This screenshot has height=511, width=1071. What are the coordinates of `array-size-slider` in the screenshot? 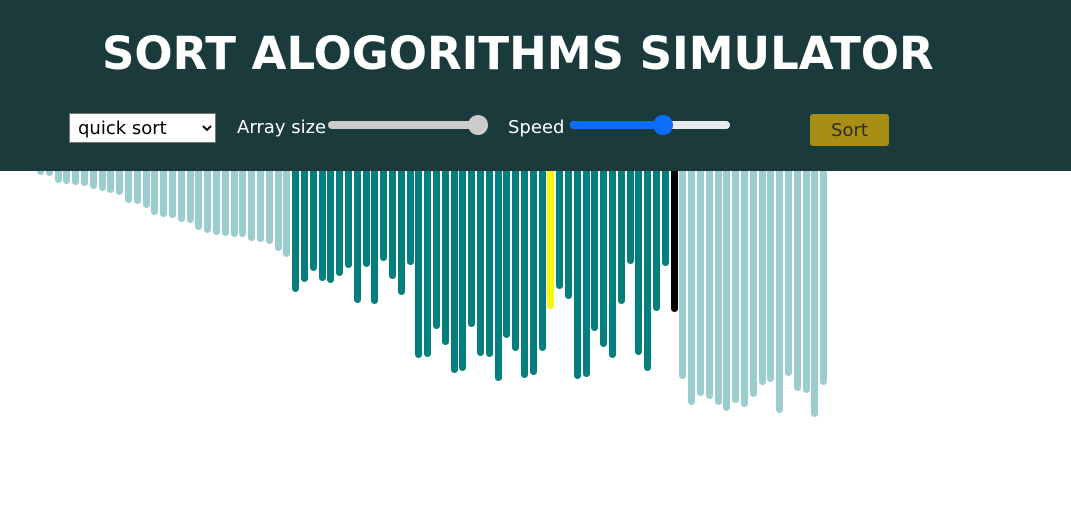 It's located at (408, 125).